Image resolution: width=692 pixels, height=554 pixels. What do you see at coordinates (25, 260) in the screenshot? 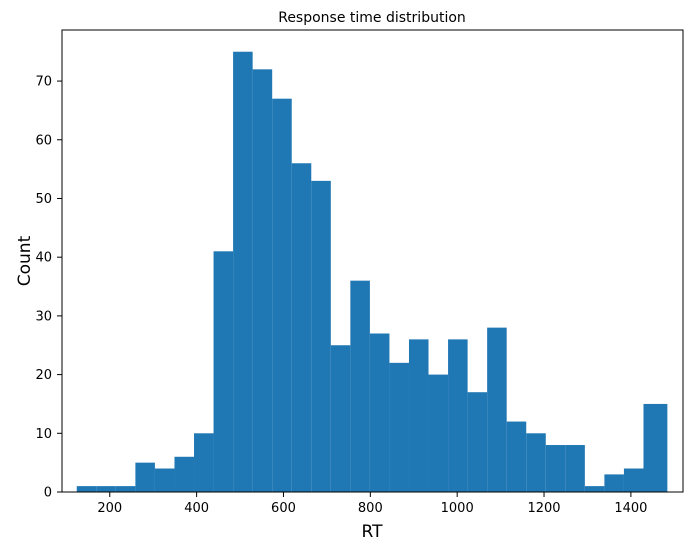
I see `y-axis-label: Count` at bounding box center [25, 260].